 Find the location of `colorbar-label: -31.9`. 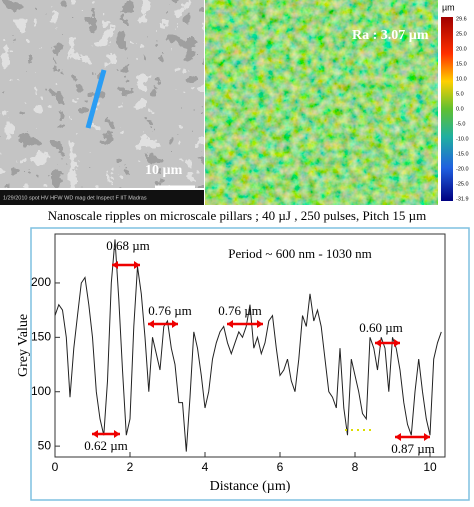

colorbar-label: -31.9 is located at coordinates (462, 199).